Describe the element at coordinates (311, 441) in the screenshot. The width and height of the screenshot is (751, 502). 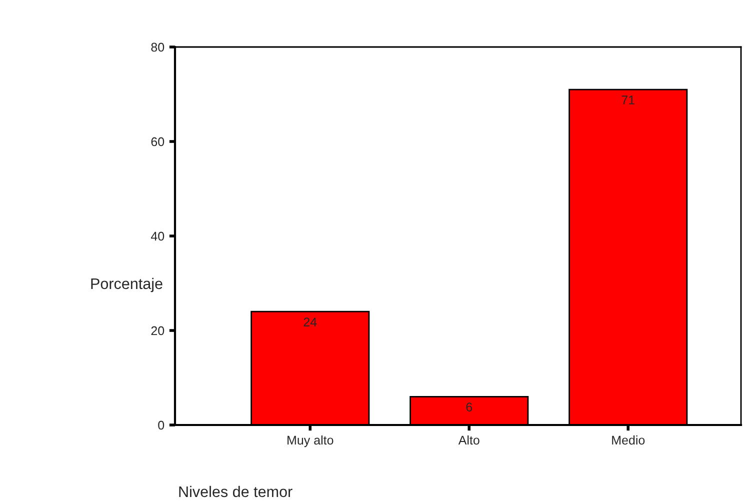
I see `x-tick-label: Muy alto` at that location.